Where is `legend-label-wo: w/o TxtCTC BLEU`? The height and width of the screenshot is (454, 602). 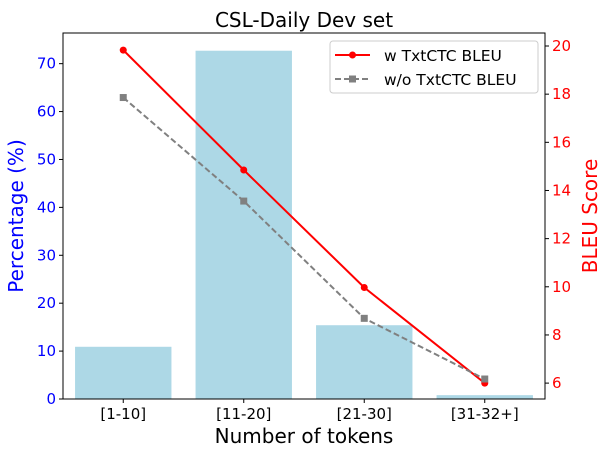 legend-label-wo: w/o TxtCTC BLEU is located at coordinates (450, 80).